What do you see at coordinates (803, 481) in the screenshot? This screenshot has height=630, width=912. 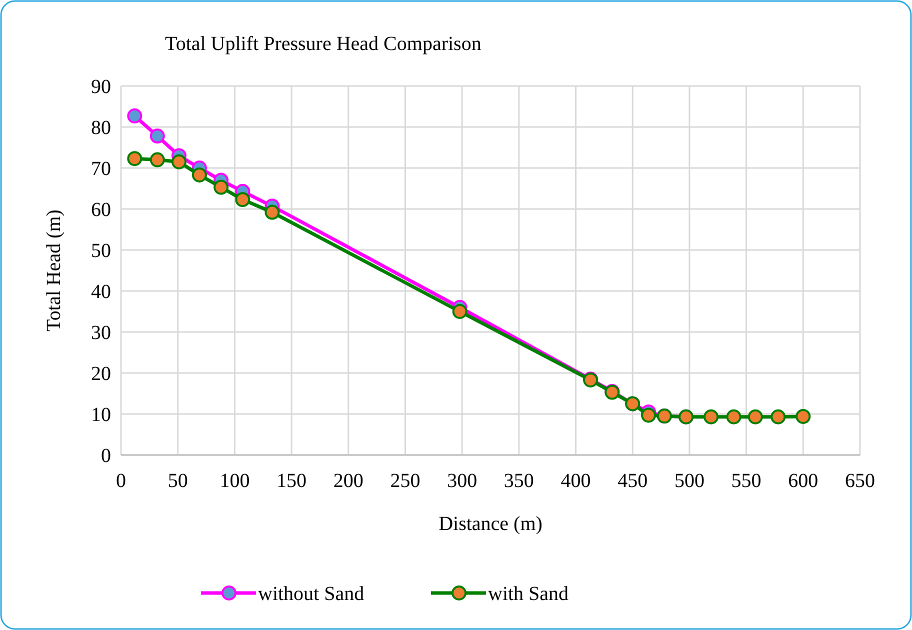 I see `x-tick-label: 600` at bounding box center [803, 481].